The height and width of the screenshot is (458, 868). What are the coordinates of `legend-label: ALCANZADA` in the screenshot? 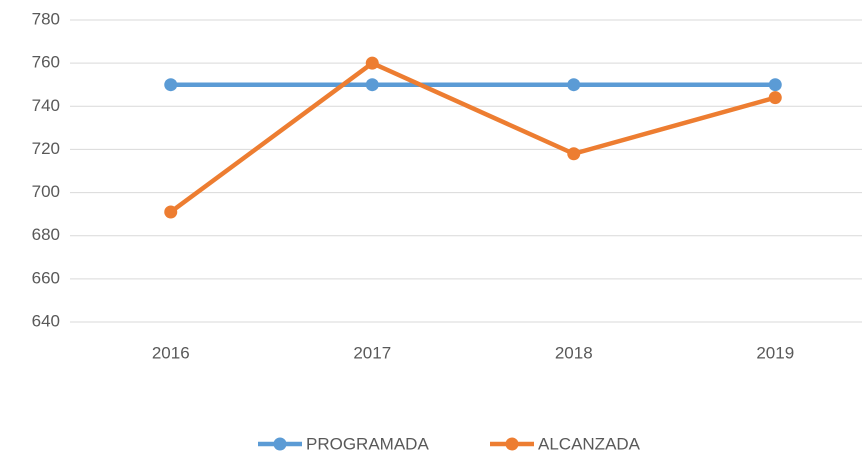 It's located at (589, 443).